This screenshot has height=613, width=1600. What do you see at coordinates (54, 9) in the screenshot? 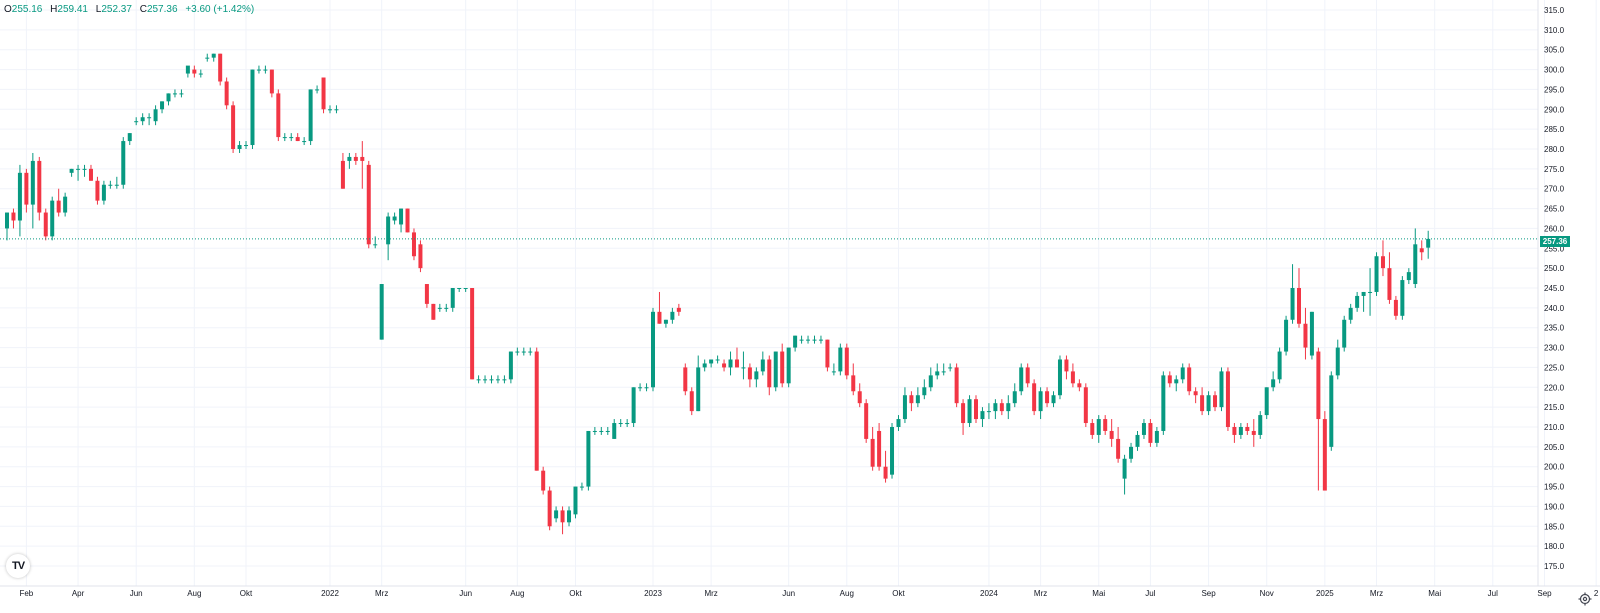
I see `high-key: H` at bounding box center [54, 9].